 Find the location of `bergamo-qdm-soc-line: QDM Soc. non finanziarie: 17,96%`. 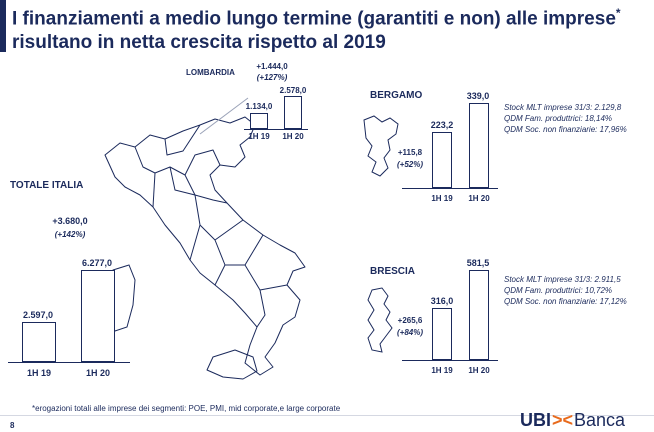

bergamo-qdm-soc-line: QDM Soc. non finanziarie: 17,96% is located at coordinates (565, 129).